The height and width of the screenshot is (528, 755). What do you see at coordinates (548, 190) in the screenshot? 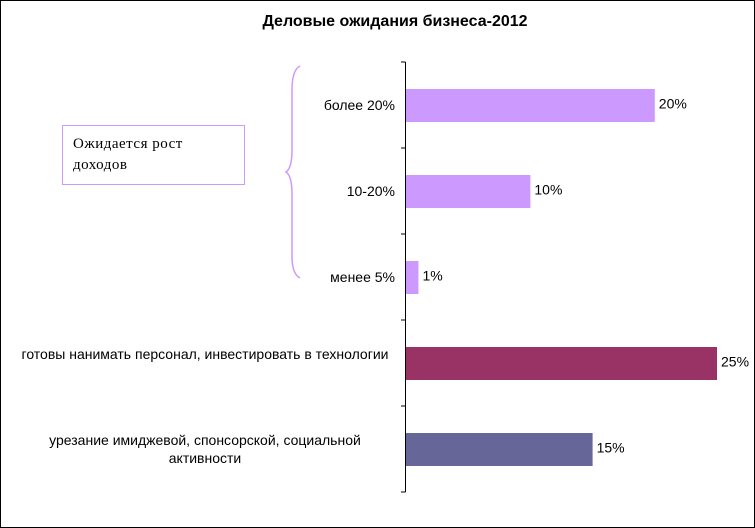
I see `value-label: 10%` at bounding box center [548, 190].